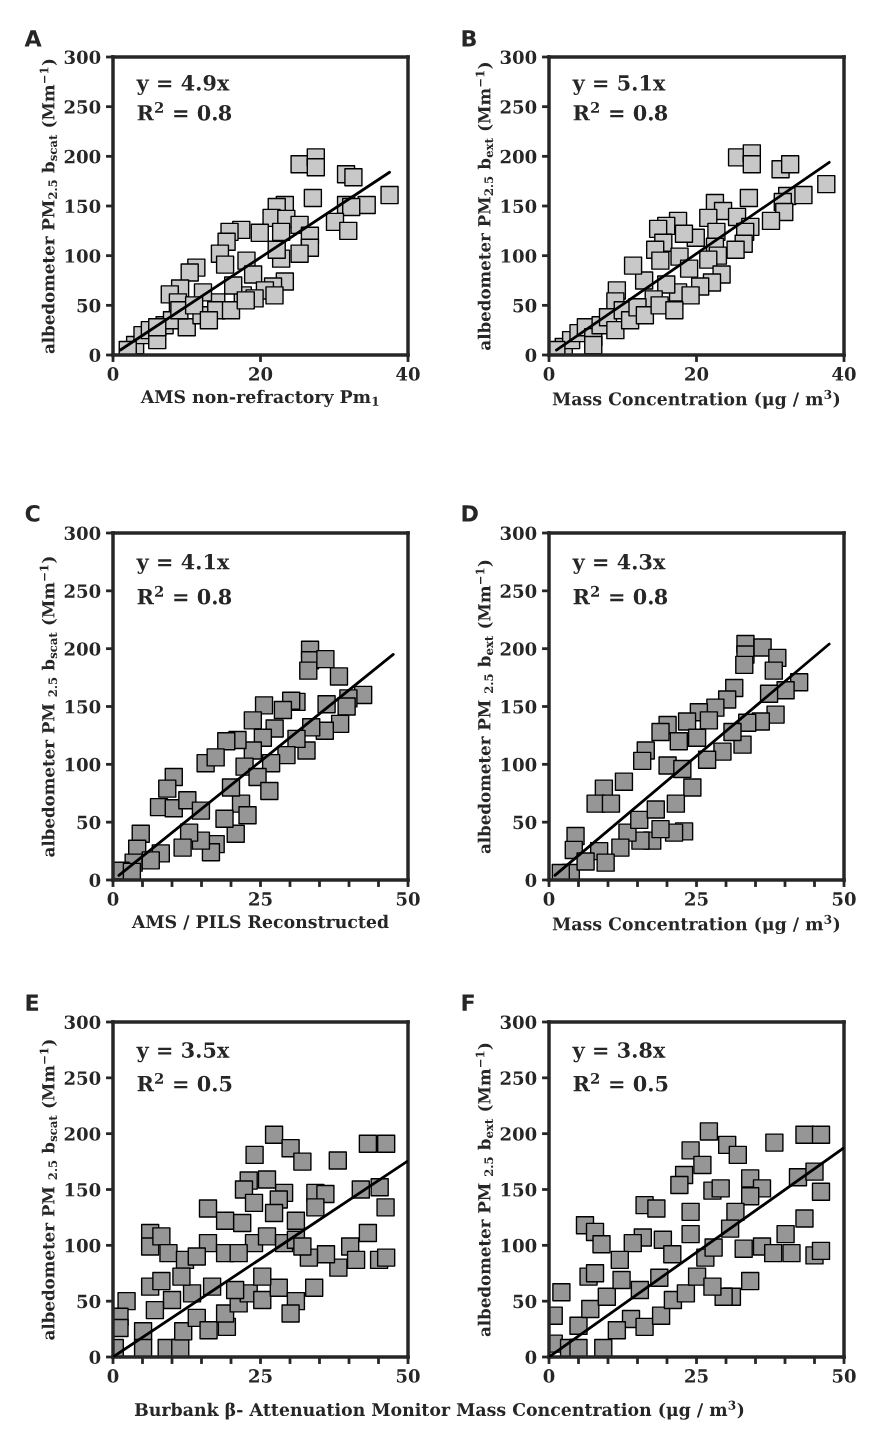  What do you see at coordinates (619, 1052) in the screenshot?
I see `annotation: y = 3.8x` at bounding box center [619, 1052].